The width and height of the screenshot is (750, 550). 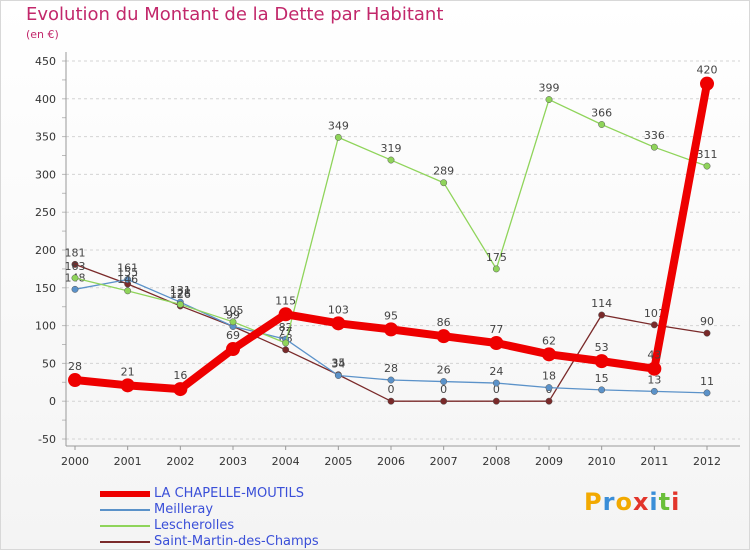 What do you see at coordinates (549, 340) in the screenshot?
I see `data-label-la-chapelle-moutils: 62` at bounding box center [549, 340].